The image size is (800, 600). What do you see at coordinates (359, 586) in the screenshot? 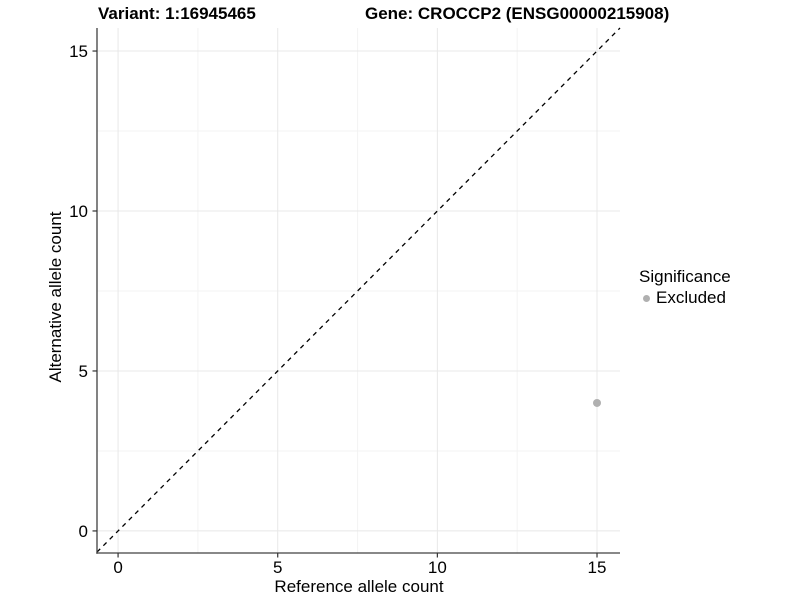
I see `x-axis-title: Reference allele count` at bounding box center [359, 586].